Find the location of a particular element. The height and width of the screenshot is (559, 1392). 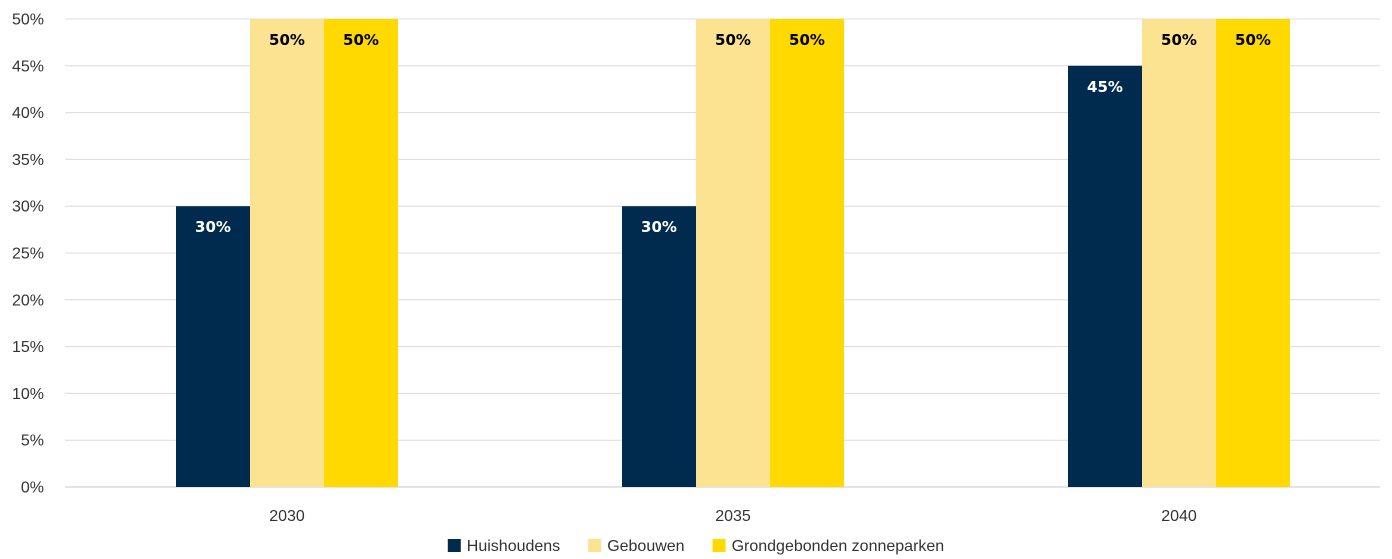

bar-huishoudens-2030 is located at coordinates (213, 346).